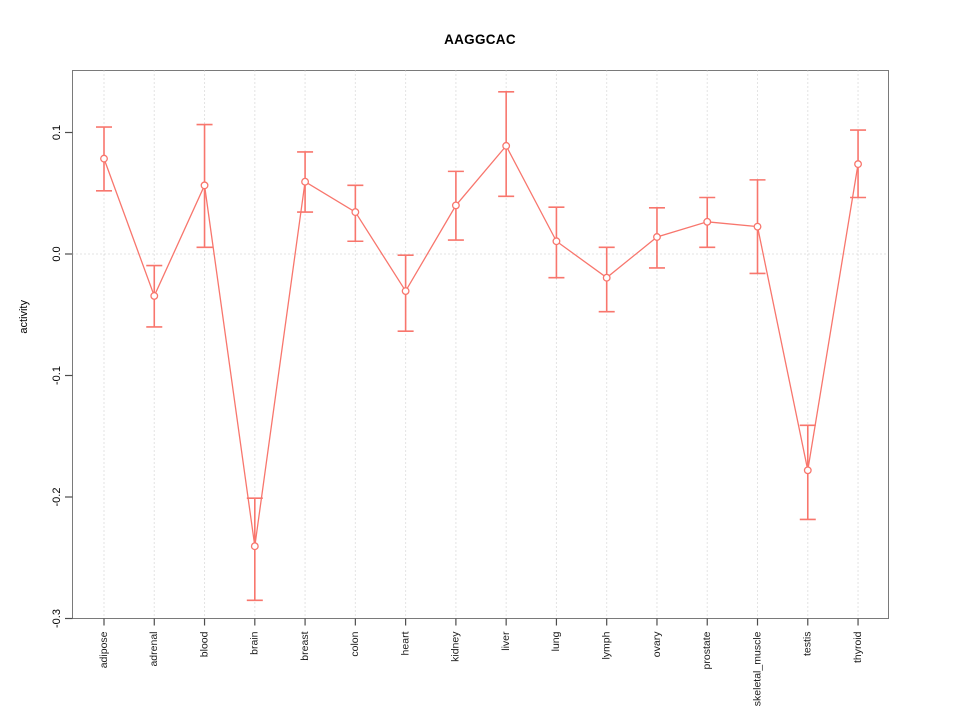 The image size is (960, 720). I want to click on x-tick-label: breast, so click(305, 645).